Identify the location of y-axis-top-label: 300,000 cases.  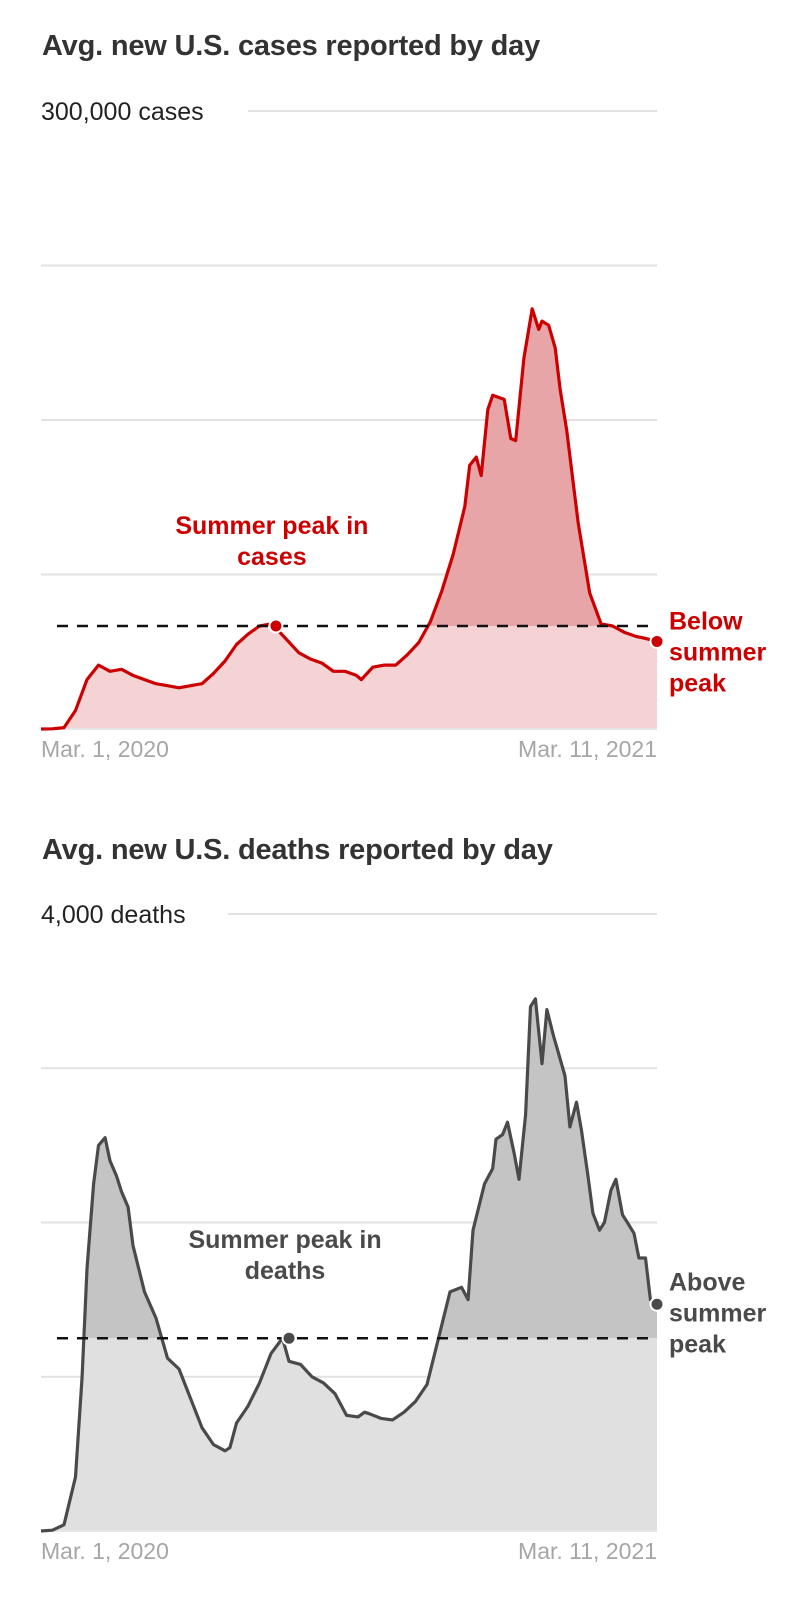
(122, 112).